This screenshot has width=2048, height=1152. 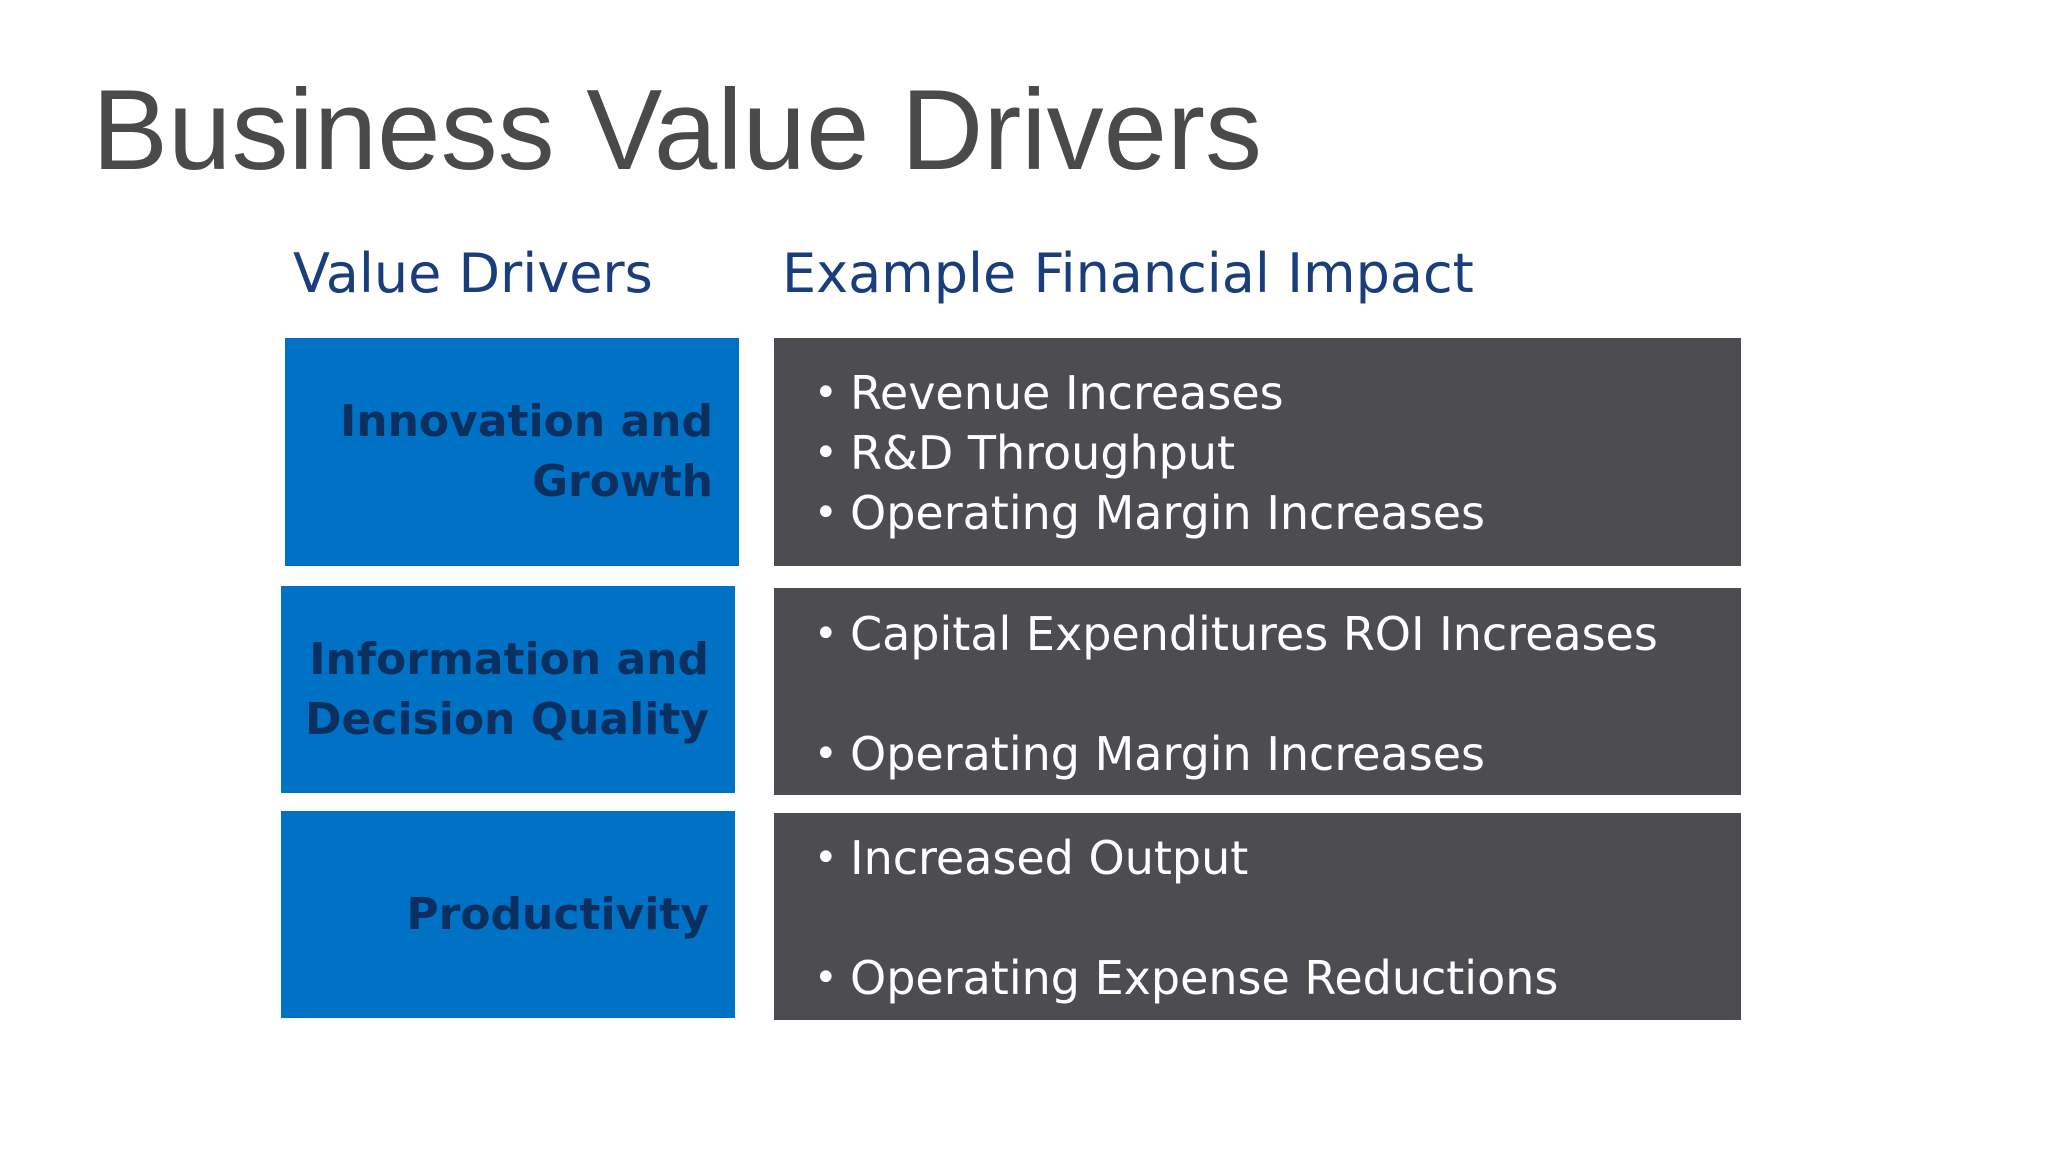 I want to click on impact-text: Increased Output, so click(x=1049, y=858).